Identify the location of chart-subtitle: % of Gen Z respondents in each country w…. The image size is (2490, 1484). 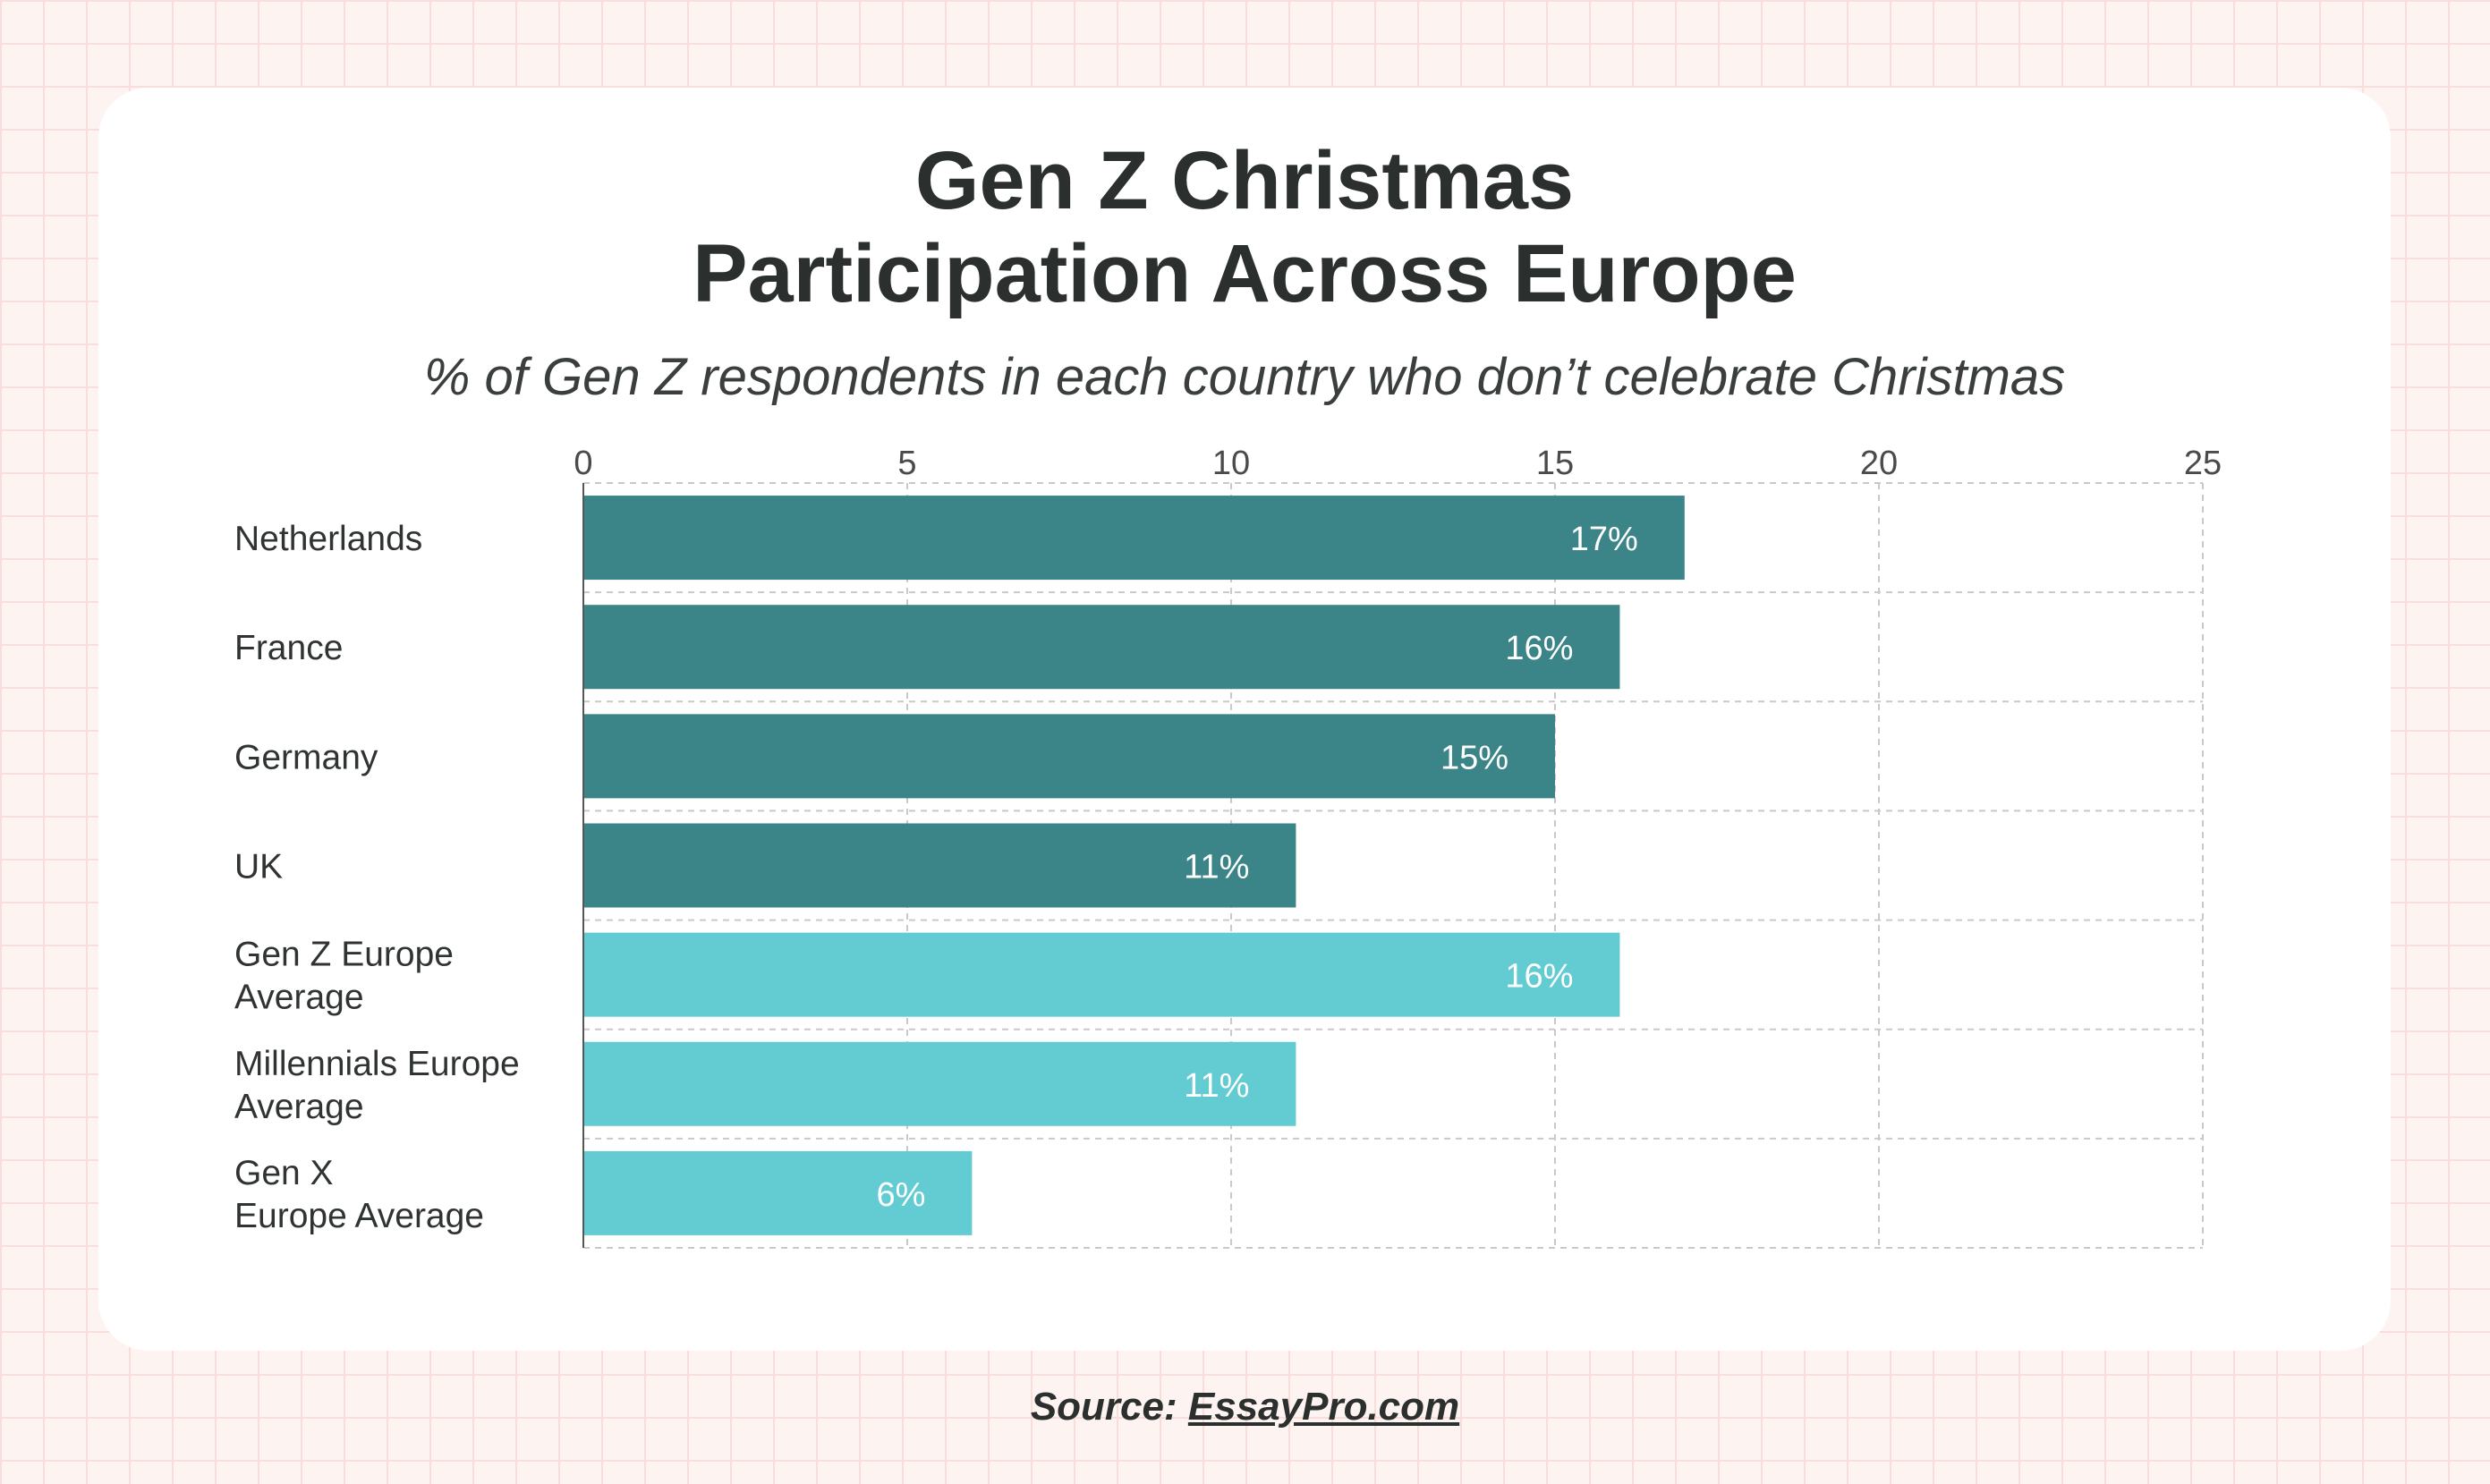
(1244, 377).